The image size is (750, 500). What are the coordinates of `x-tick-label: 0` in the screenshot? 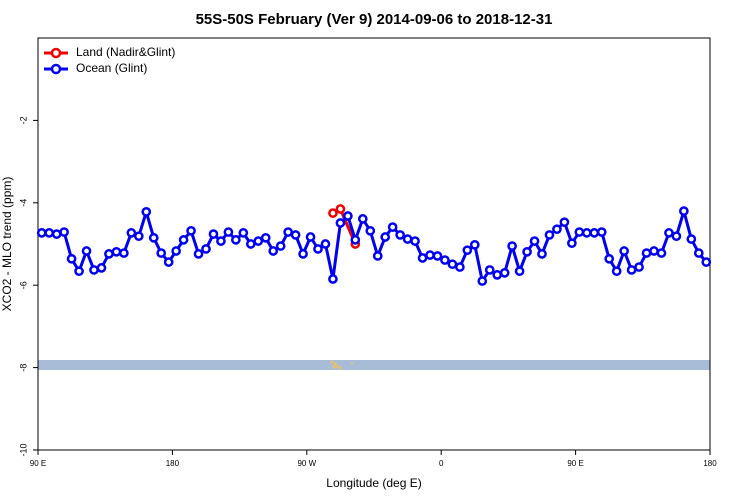 It's located at (441, 463).